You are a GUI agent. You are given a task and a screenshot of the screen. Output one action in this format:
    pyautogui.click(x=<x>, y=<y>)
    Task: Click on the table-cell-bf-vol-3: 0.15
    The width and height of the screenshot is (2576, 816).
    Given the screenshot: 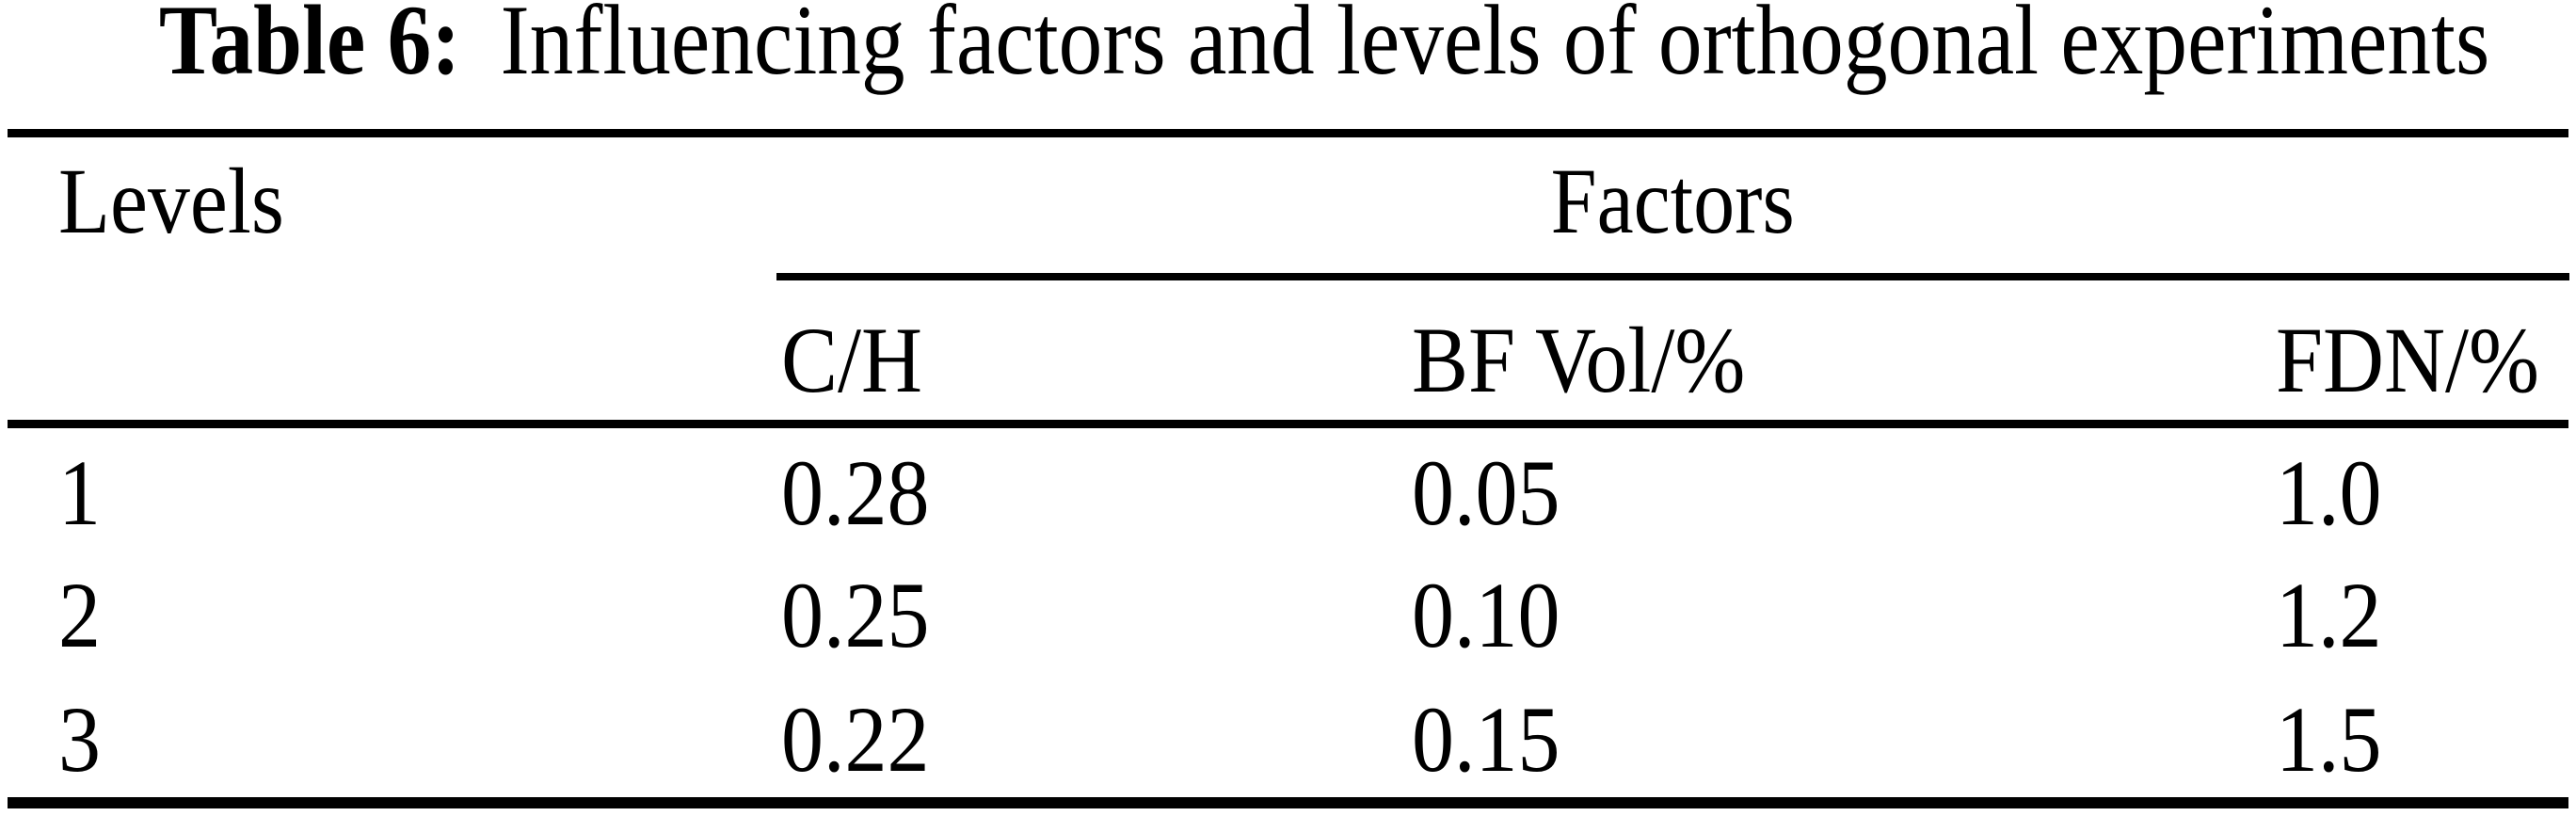 What is the action you would take?
    pyautogui.click(x=1486, y=739)
    